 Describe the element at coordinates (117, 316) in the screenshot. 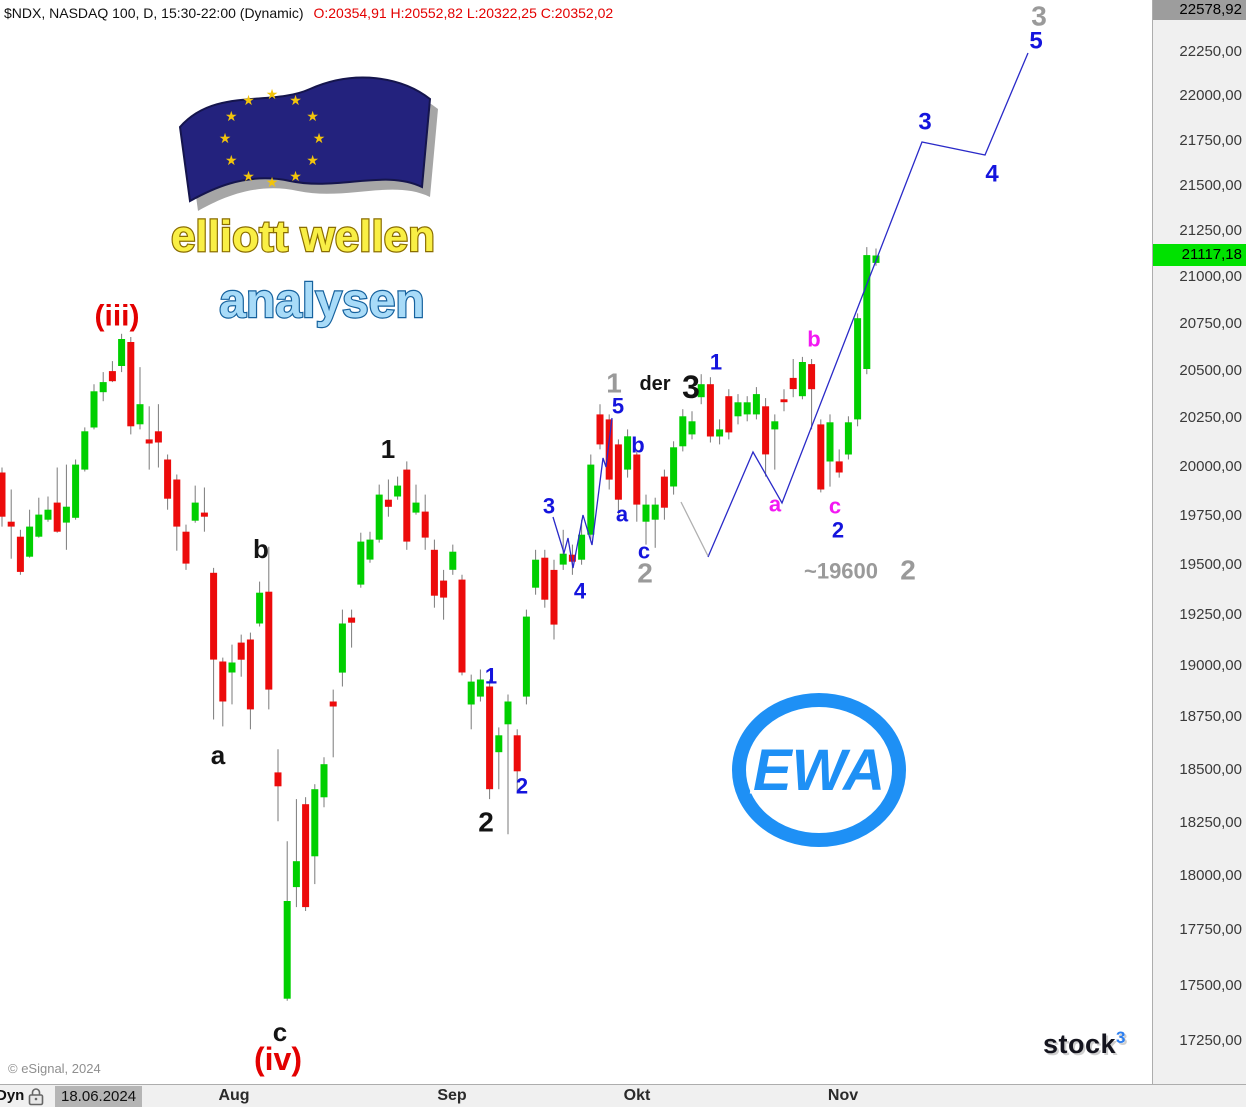

I see `wave-label: (iii)` at that location.